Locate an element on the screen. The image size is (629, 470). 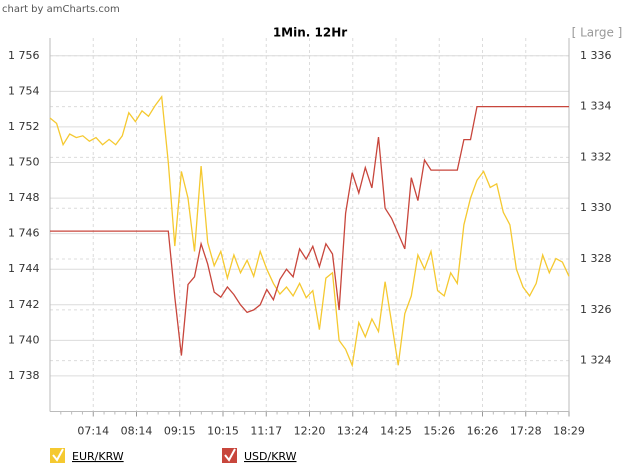
y-tick-label: 1 742 is located at coordinates (24, 304).